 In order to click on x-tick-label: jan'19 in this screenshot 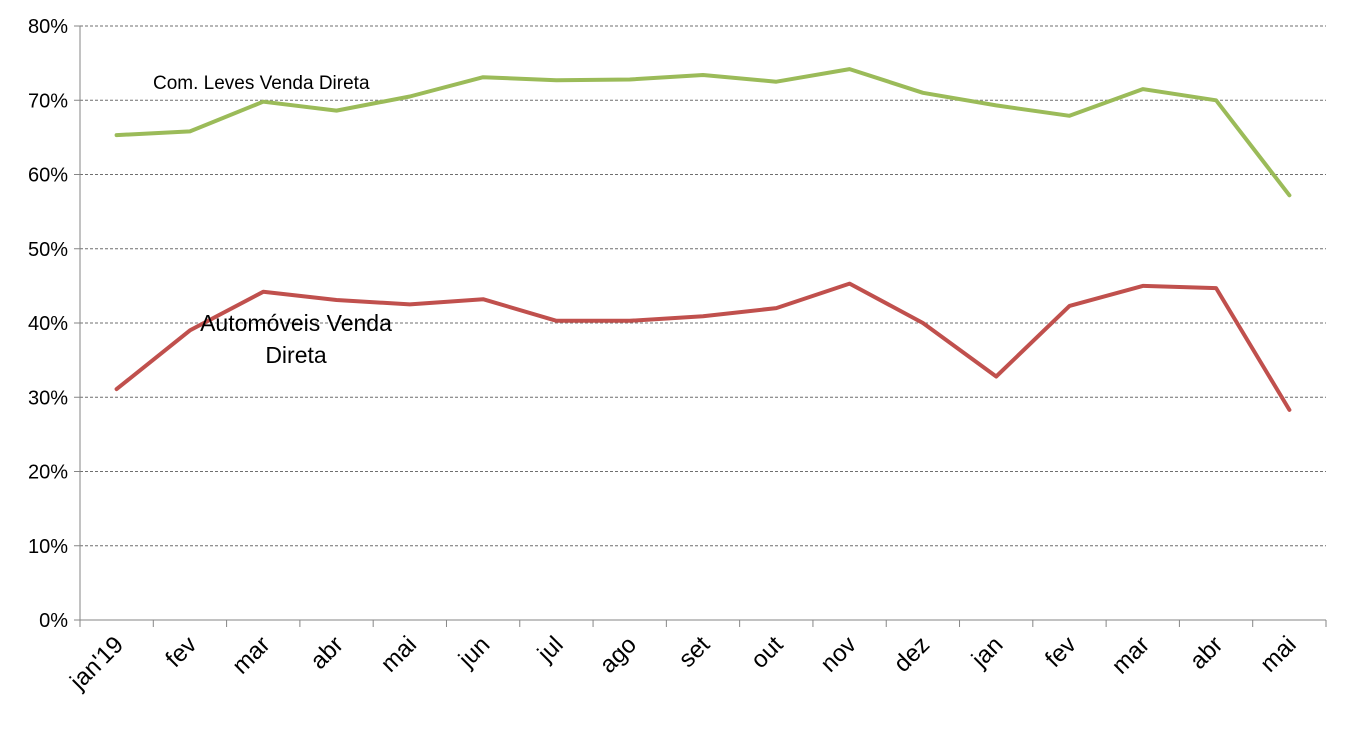, I will do `click(96, 663)`.